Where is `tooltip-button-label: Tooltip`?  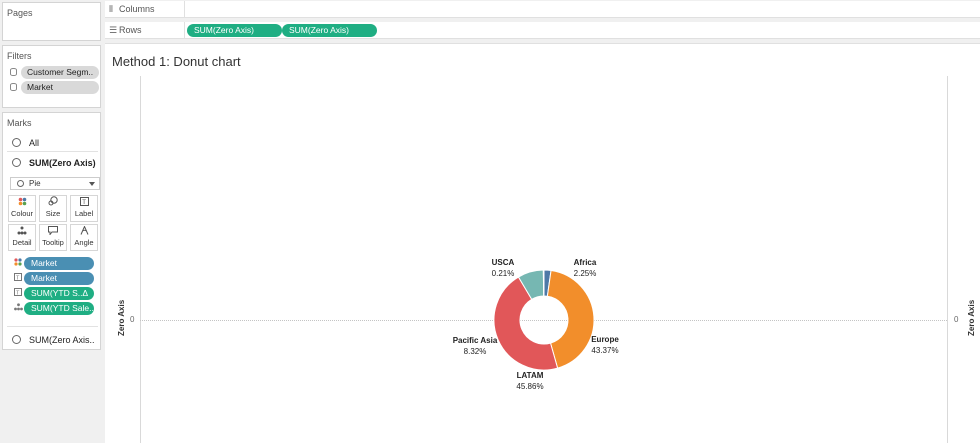
tooltip-button-label: Tooltip is located at coordinates (53, 242).